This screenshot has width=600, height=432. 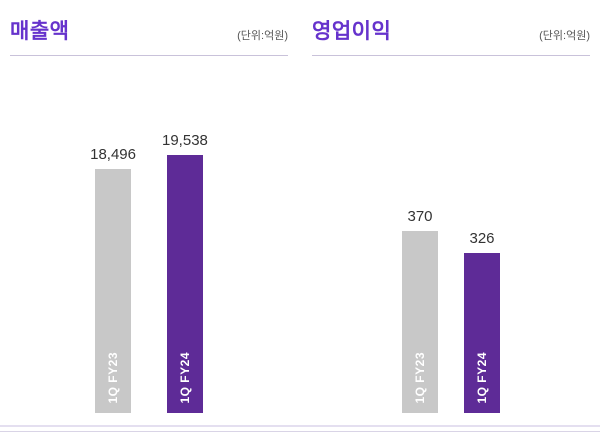 What do you see at coordinates (149, 35) in the screenshot?
I see `revenue-chart-header: 매출액 (단위:억원)` at bounding box center [149, 35].